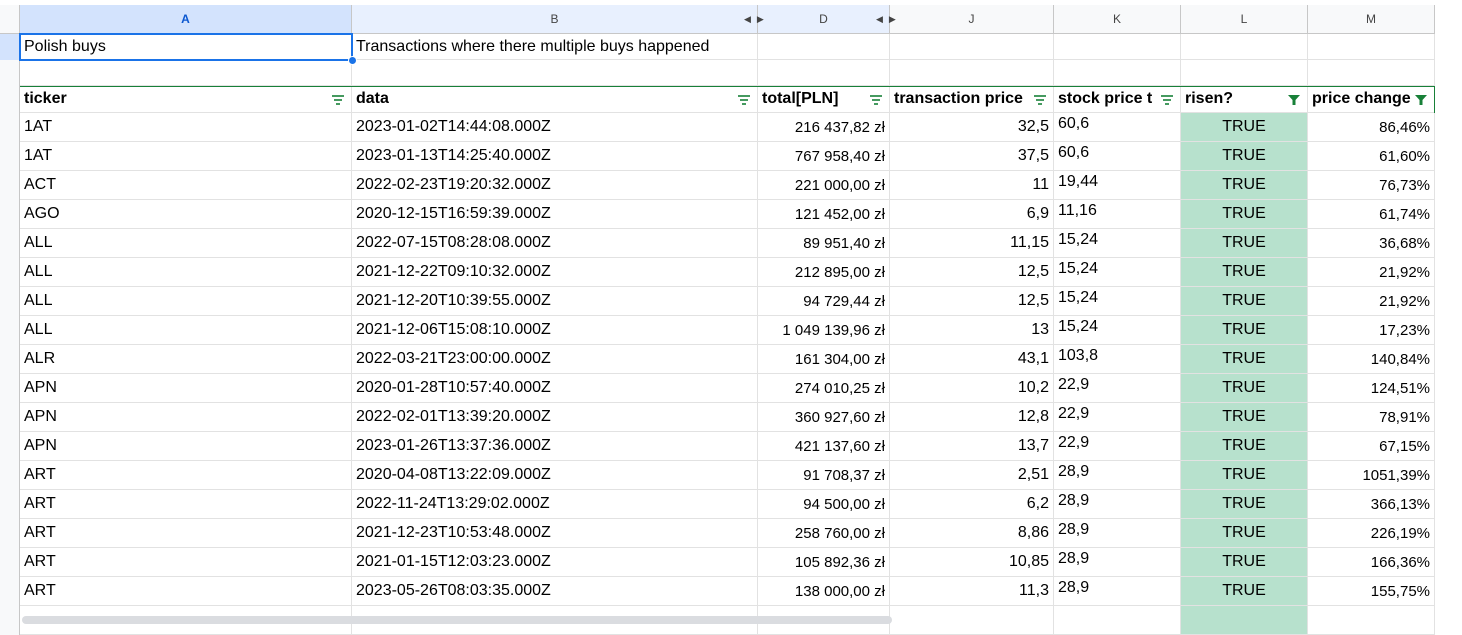  What do you see at coordinates (186, 185) in the screenshot?
I see `cell-ticker: ACT` at bounding box center [186, 185].